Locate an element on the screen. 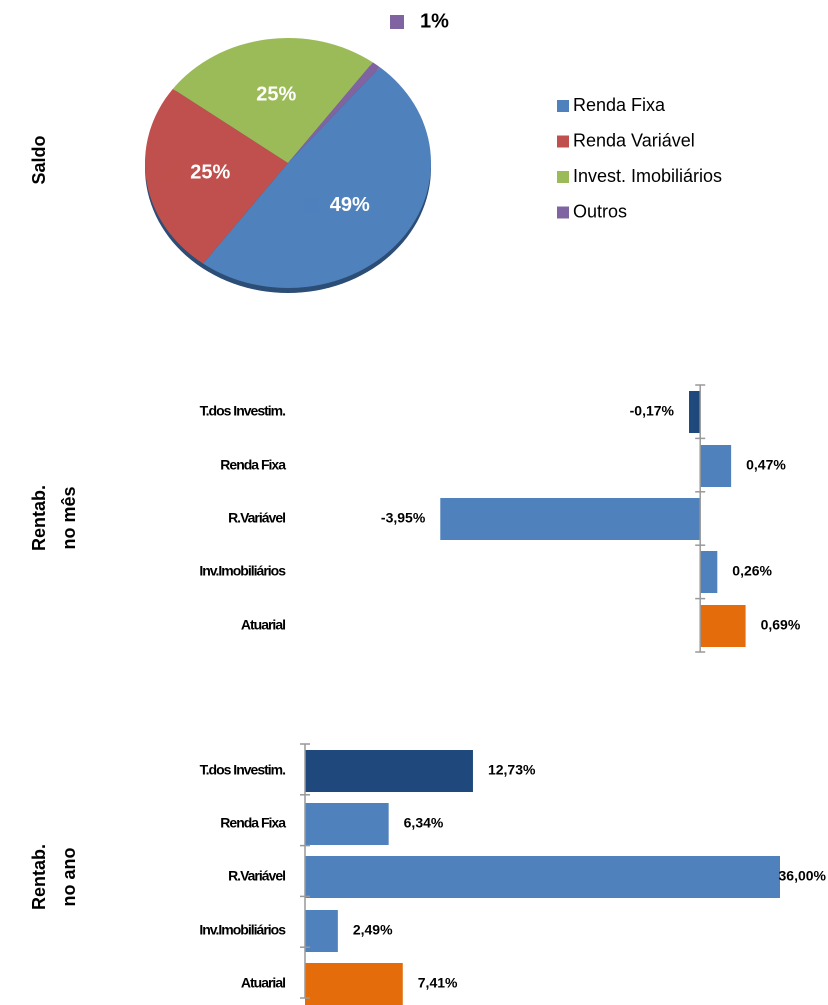 The image size is (828, 1005). value-label: 0,47% is located at coordinates (766, 465).